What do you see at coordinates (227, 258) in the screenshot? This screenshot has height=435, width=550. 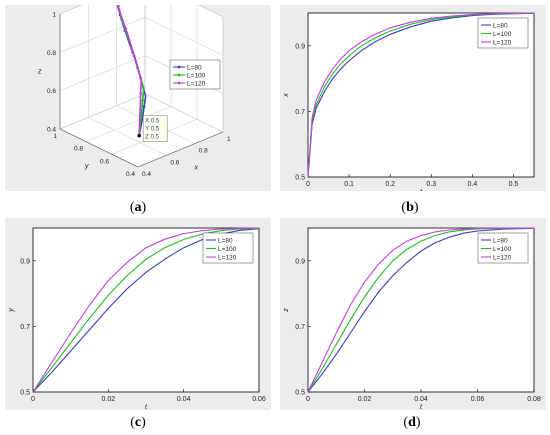 I see `legend-label-c-2: L=120` at bounding box center [227, 258].